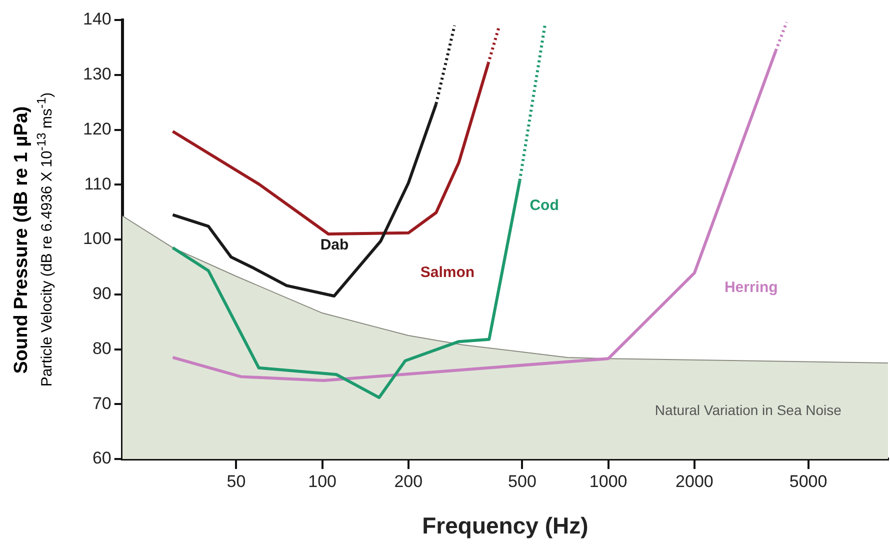 The height and width of the screenshot is (545, 890). Describe the element at coordinates (334, 245) in the screenshot. I see `series-label: Dab` at that location.